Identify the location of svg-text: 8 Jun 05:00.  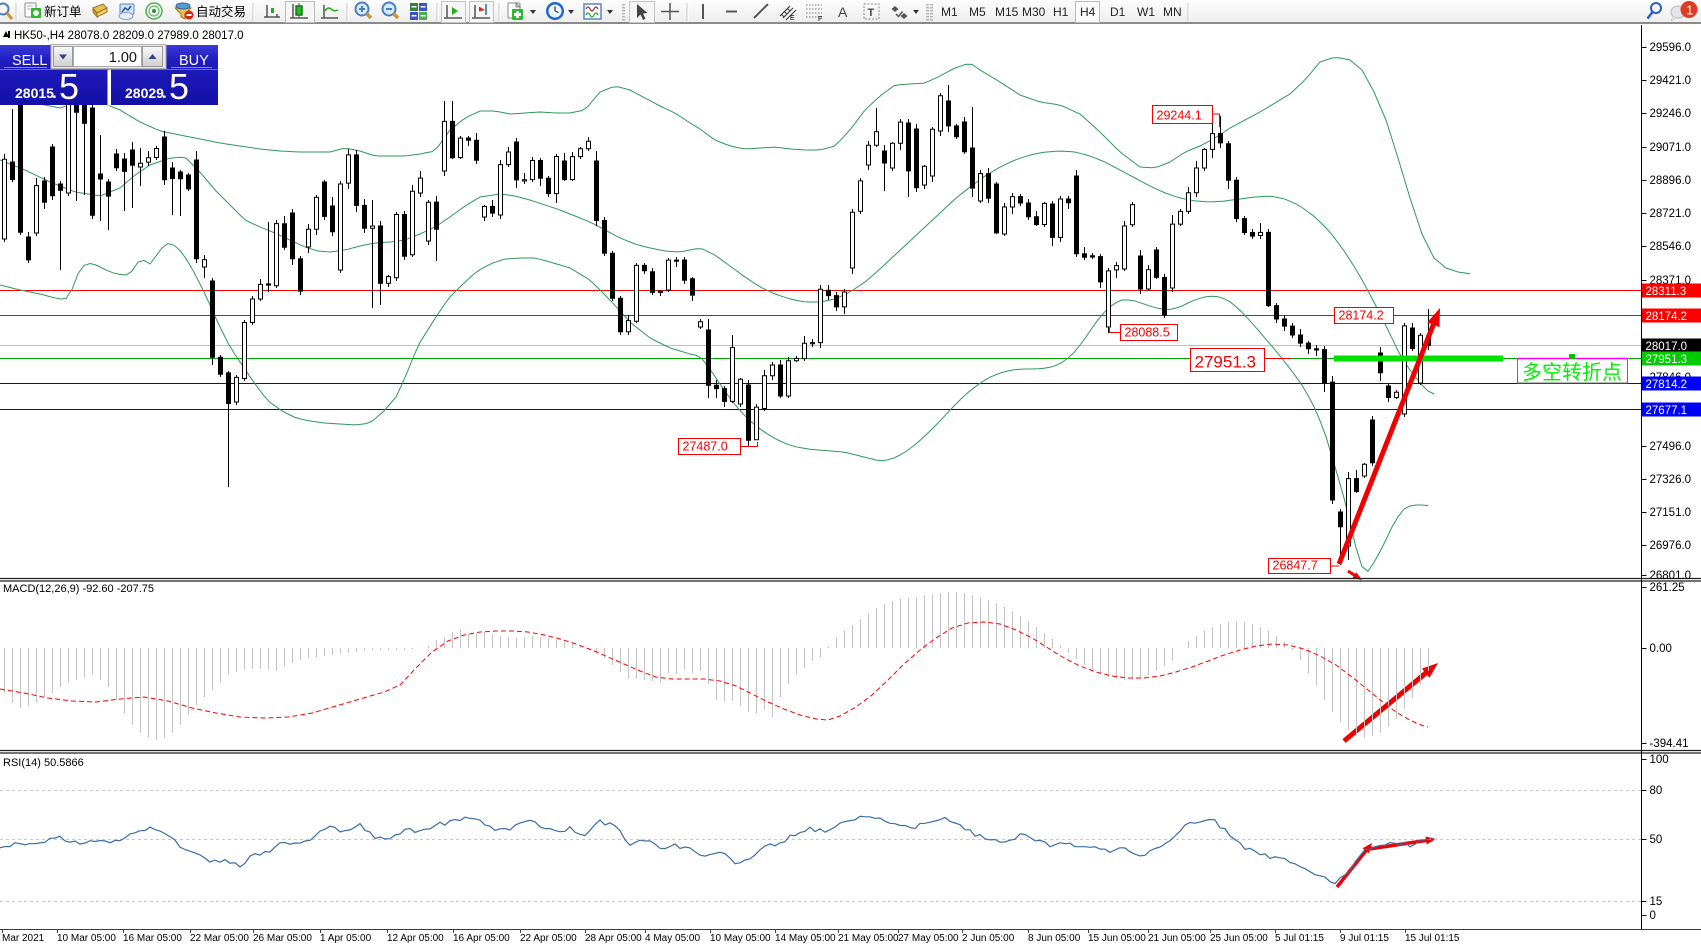
(1054, 938).